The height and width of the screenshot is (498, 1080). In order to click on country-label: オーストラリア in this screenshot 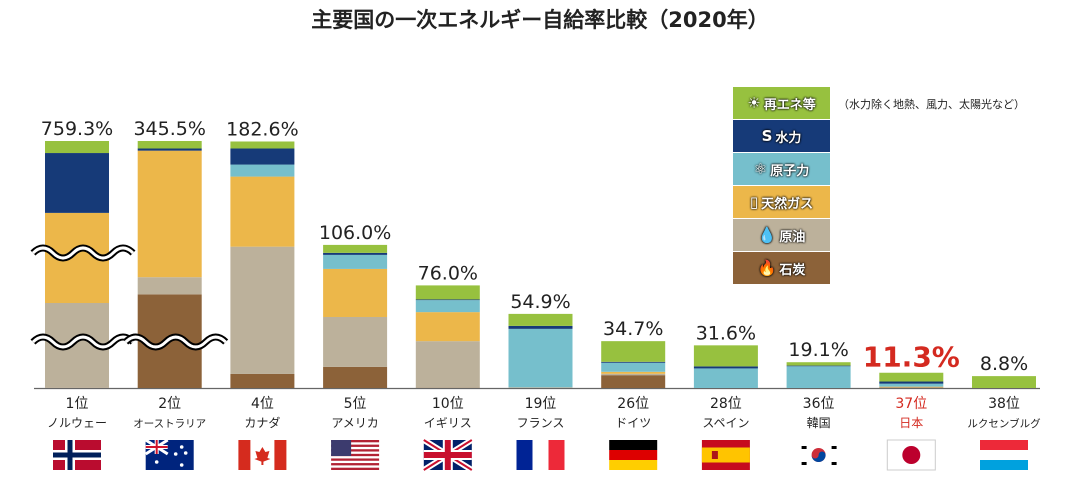, I will do `click(169, 424)`.